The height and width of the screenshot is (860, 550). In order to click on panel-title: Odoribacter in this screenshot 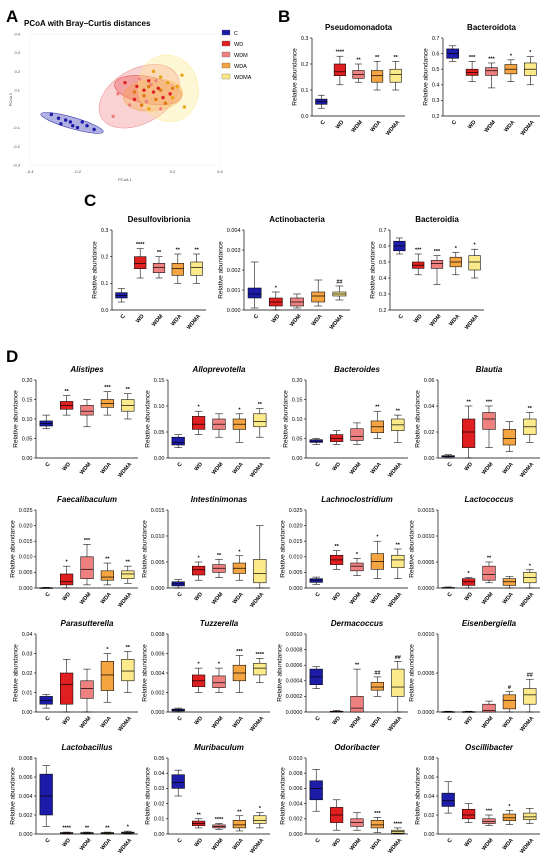, I will do `click(357, 747)`.